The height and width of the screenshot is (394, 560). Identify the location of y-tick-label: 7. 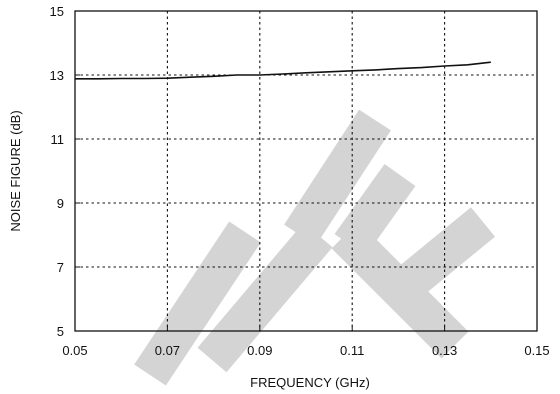
(60, 267).